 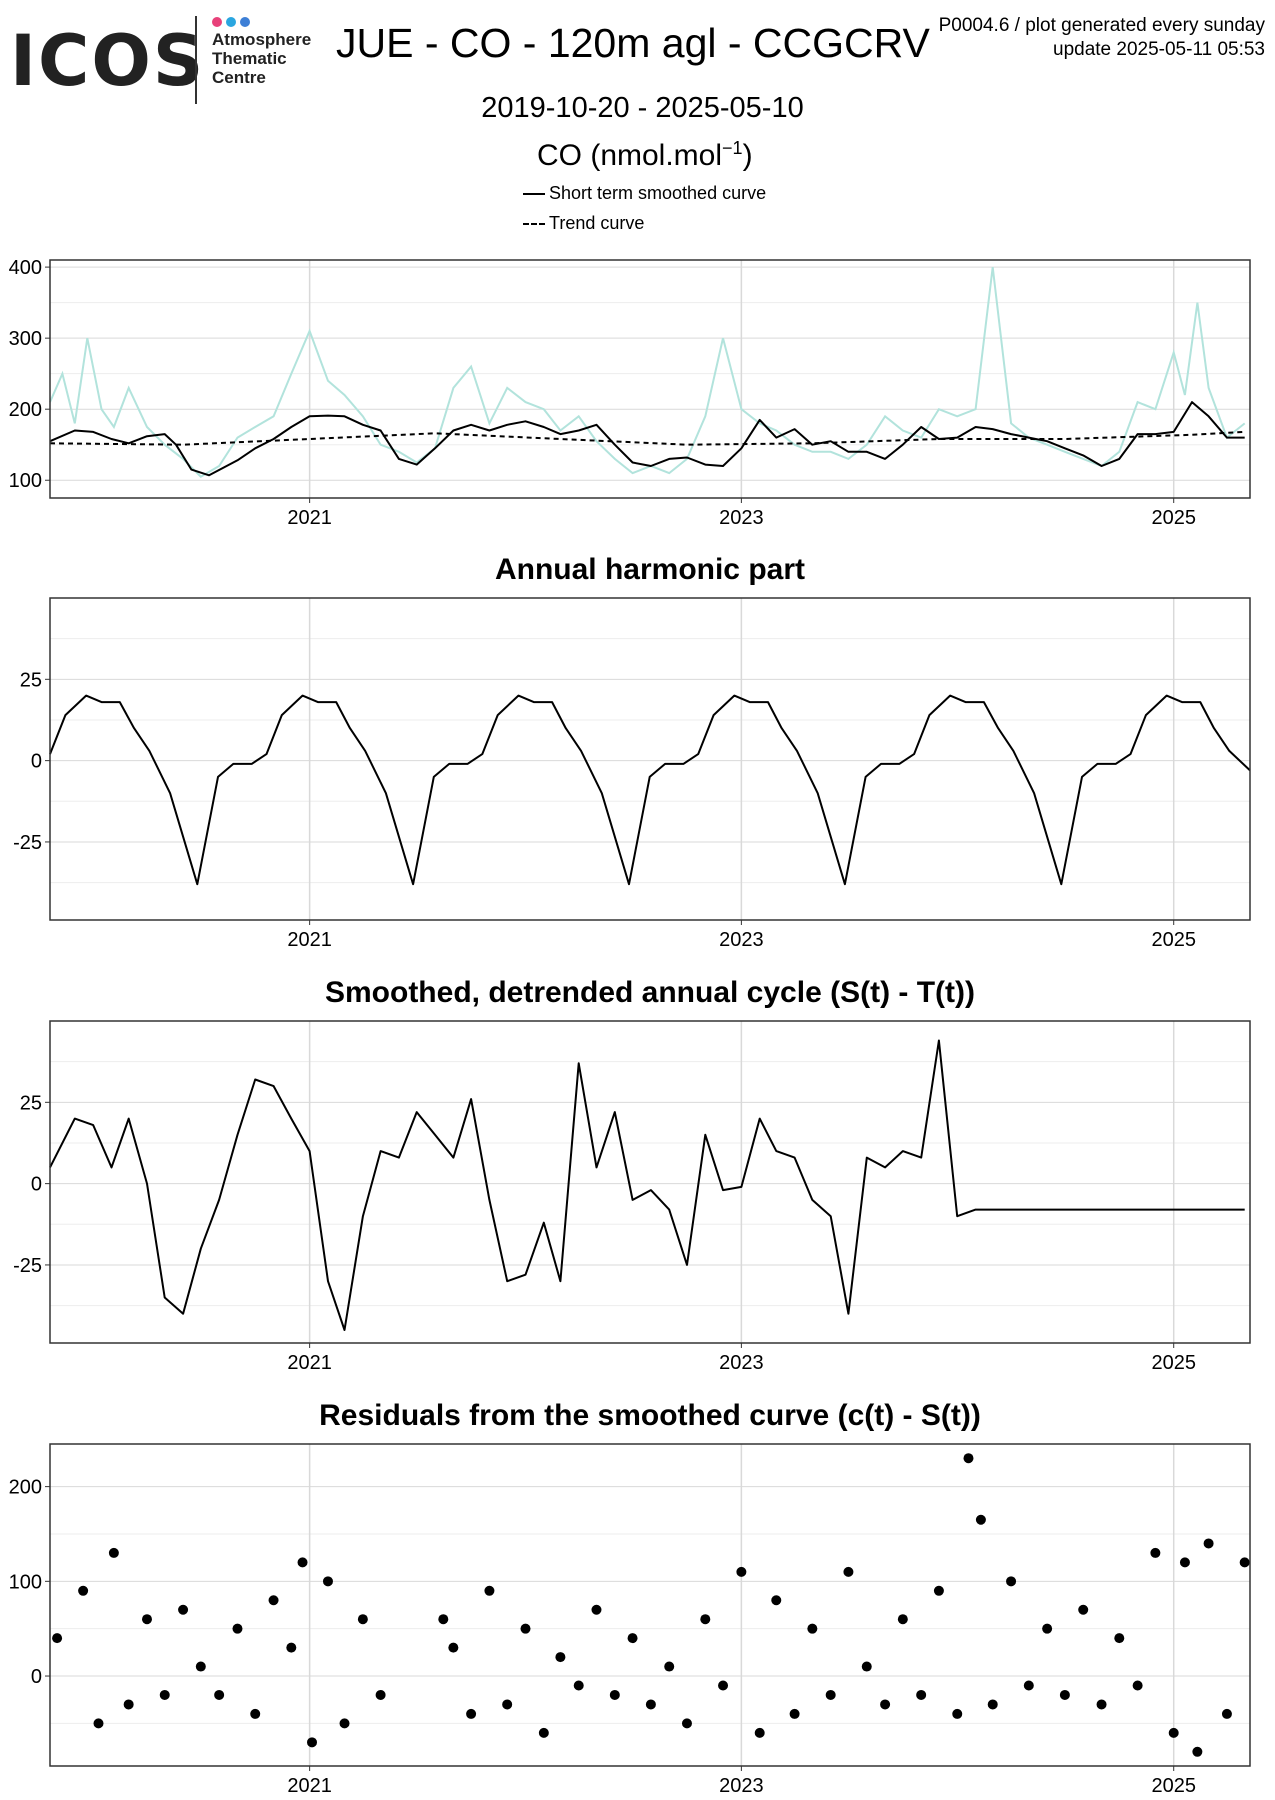 I want to click on unit-close: ), so click(x=747, y=155).